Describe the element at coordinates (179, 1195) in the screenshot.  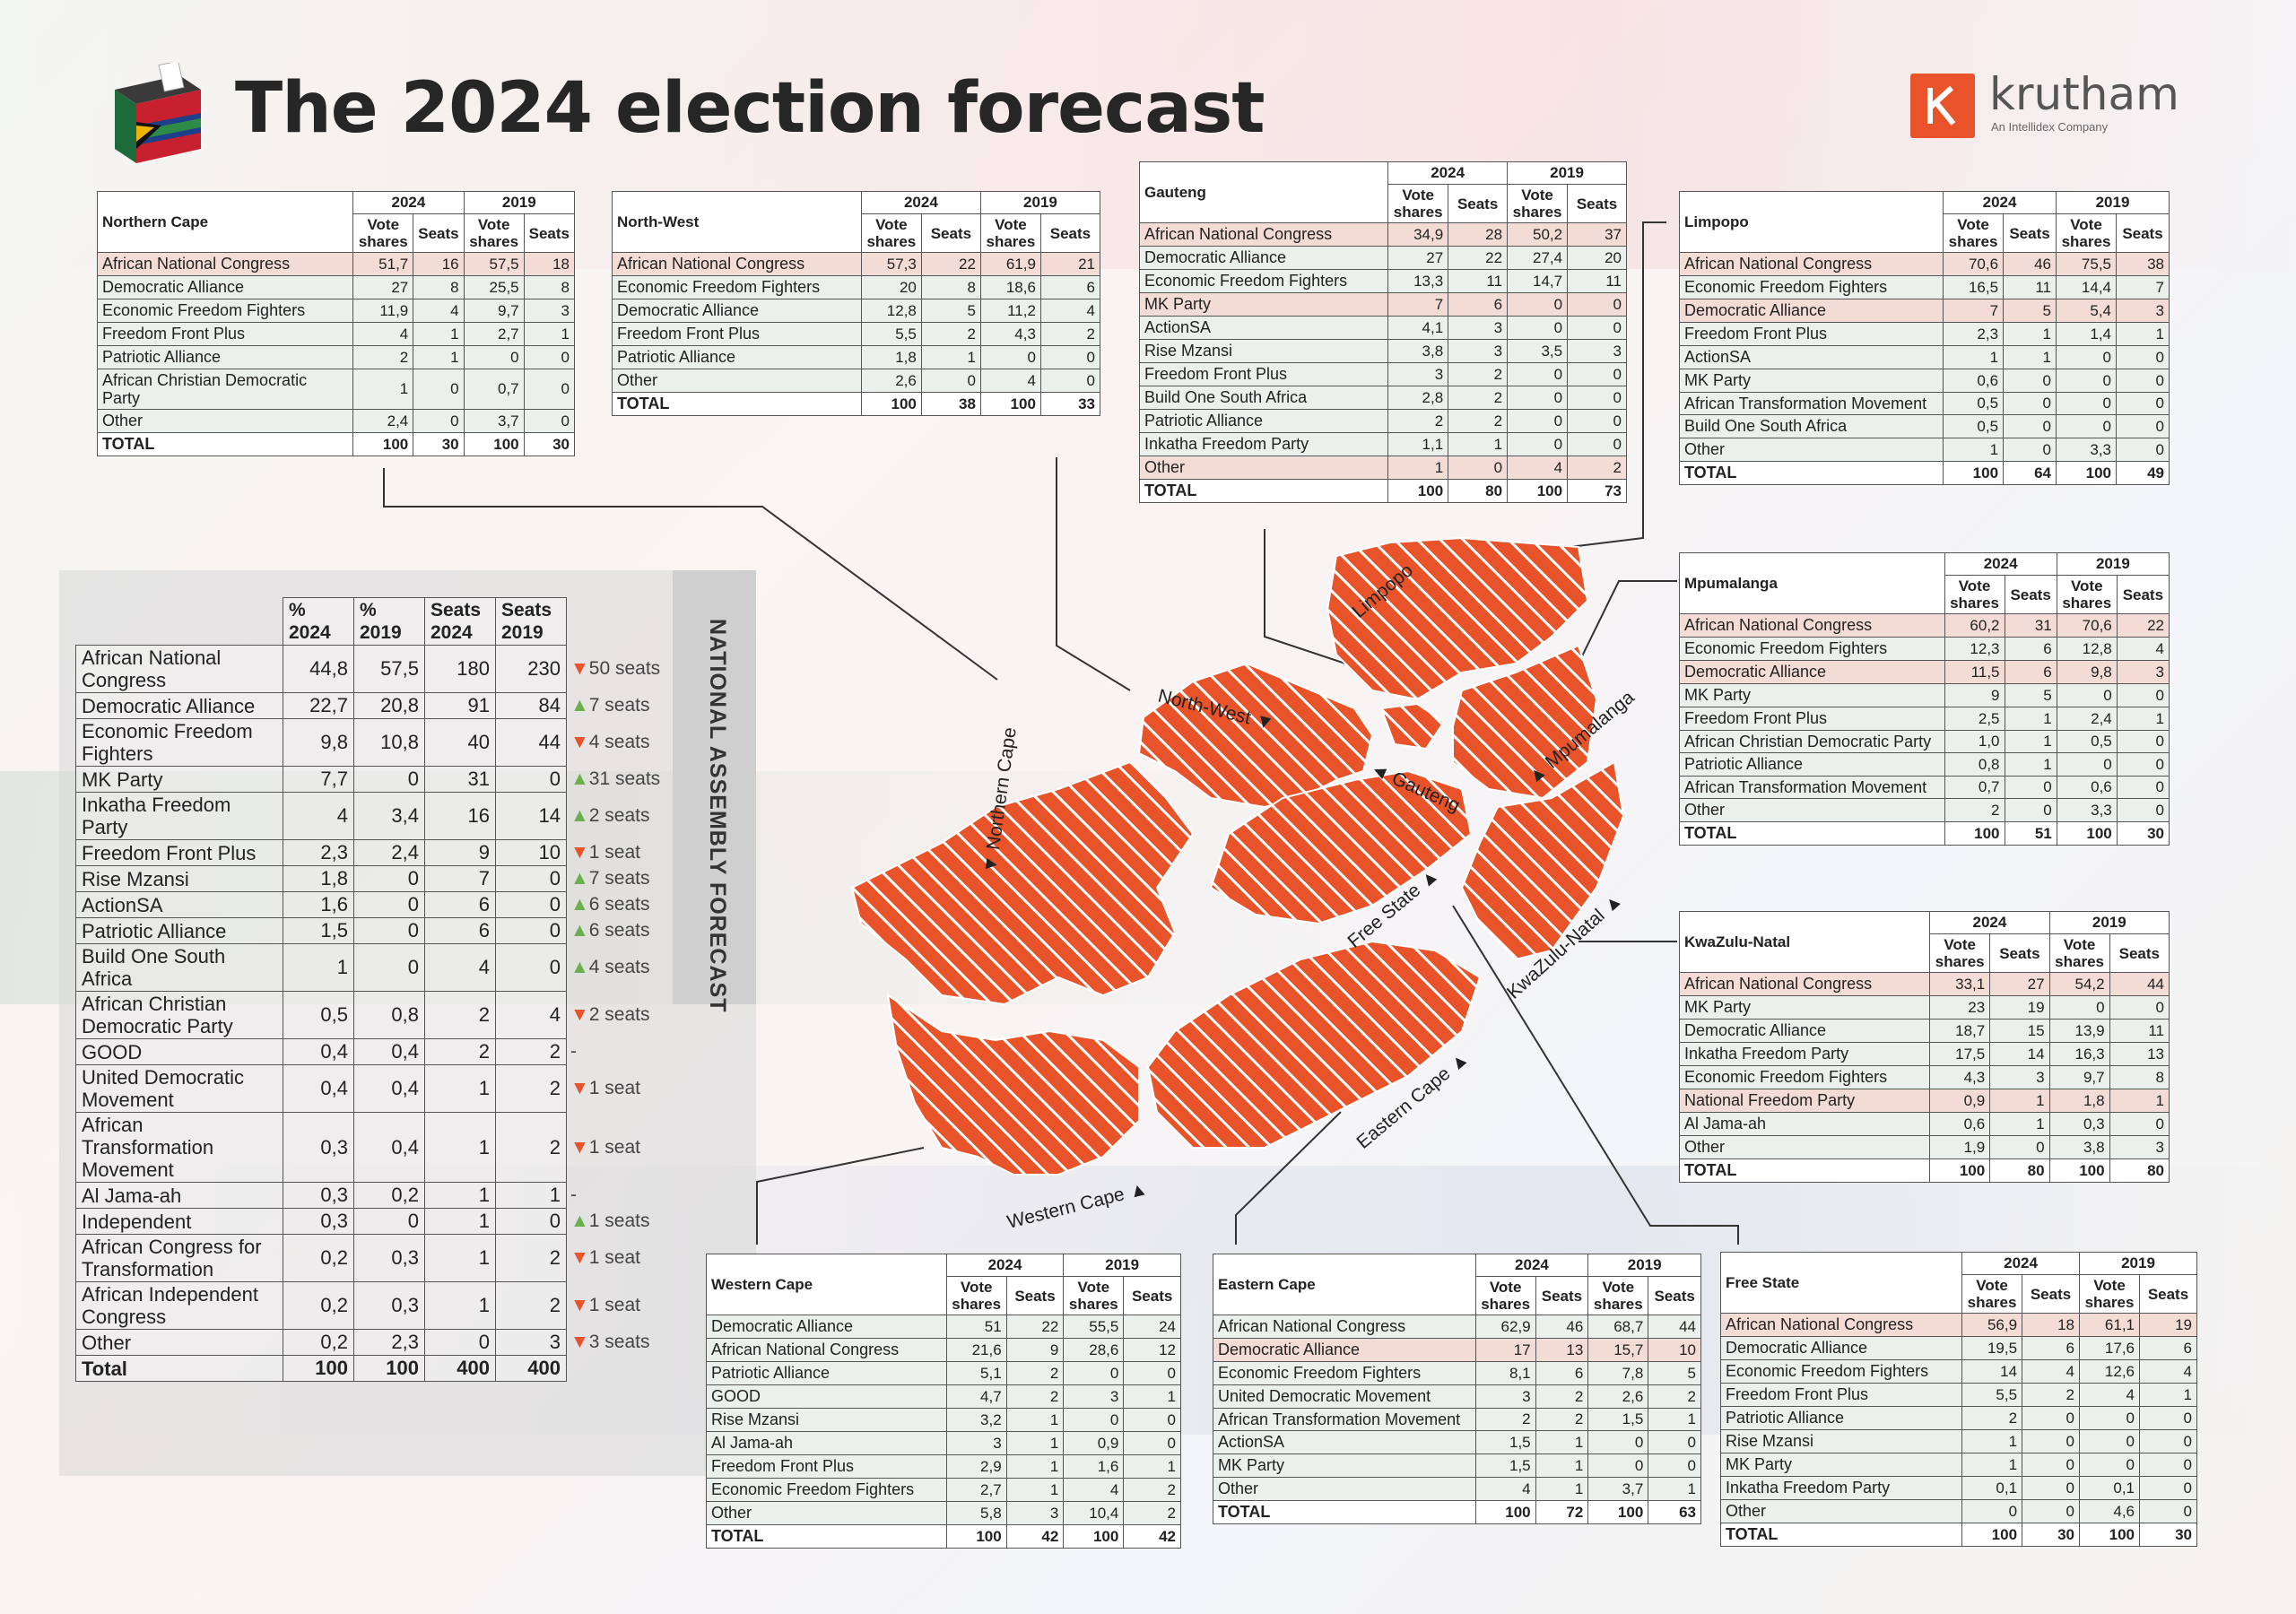
I see `party-name: Al Jama-ah` at that location.